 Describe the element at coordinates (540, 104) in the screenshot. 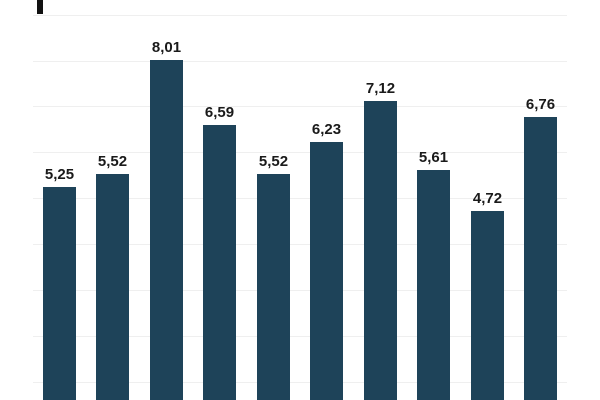

I see `bar-value-label: 6,76` at that location.